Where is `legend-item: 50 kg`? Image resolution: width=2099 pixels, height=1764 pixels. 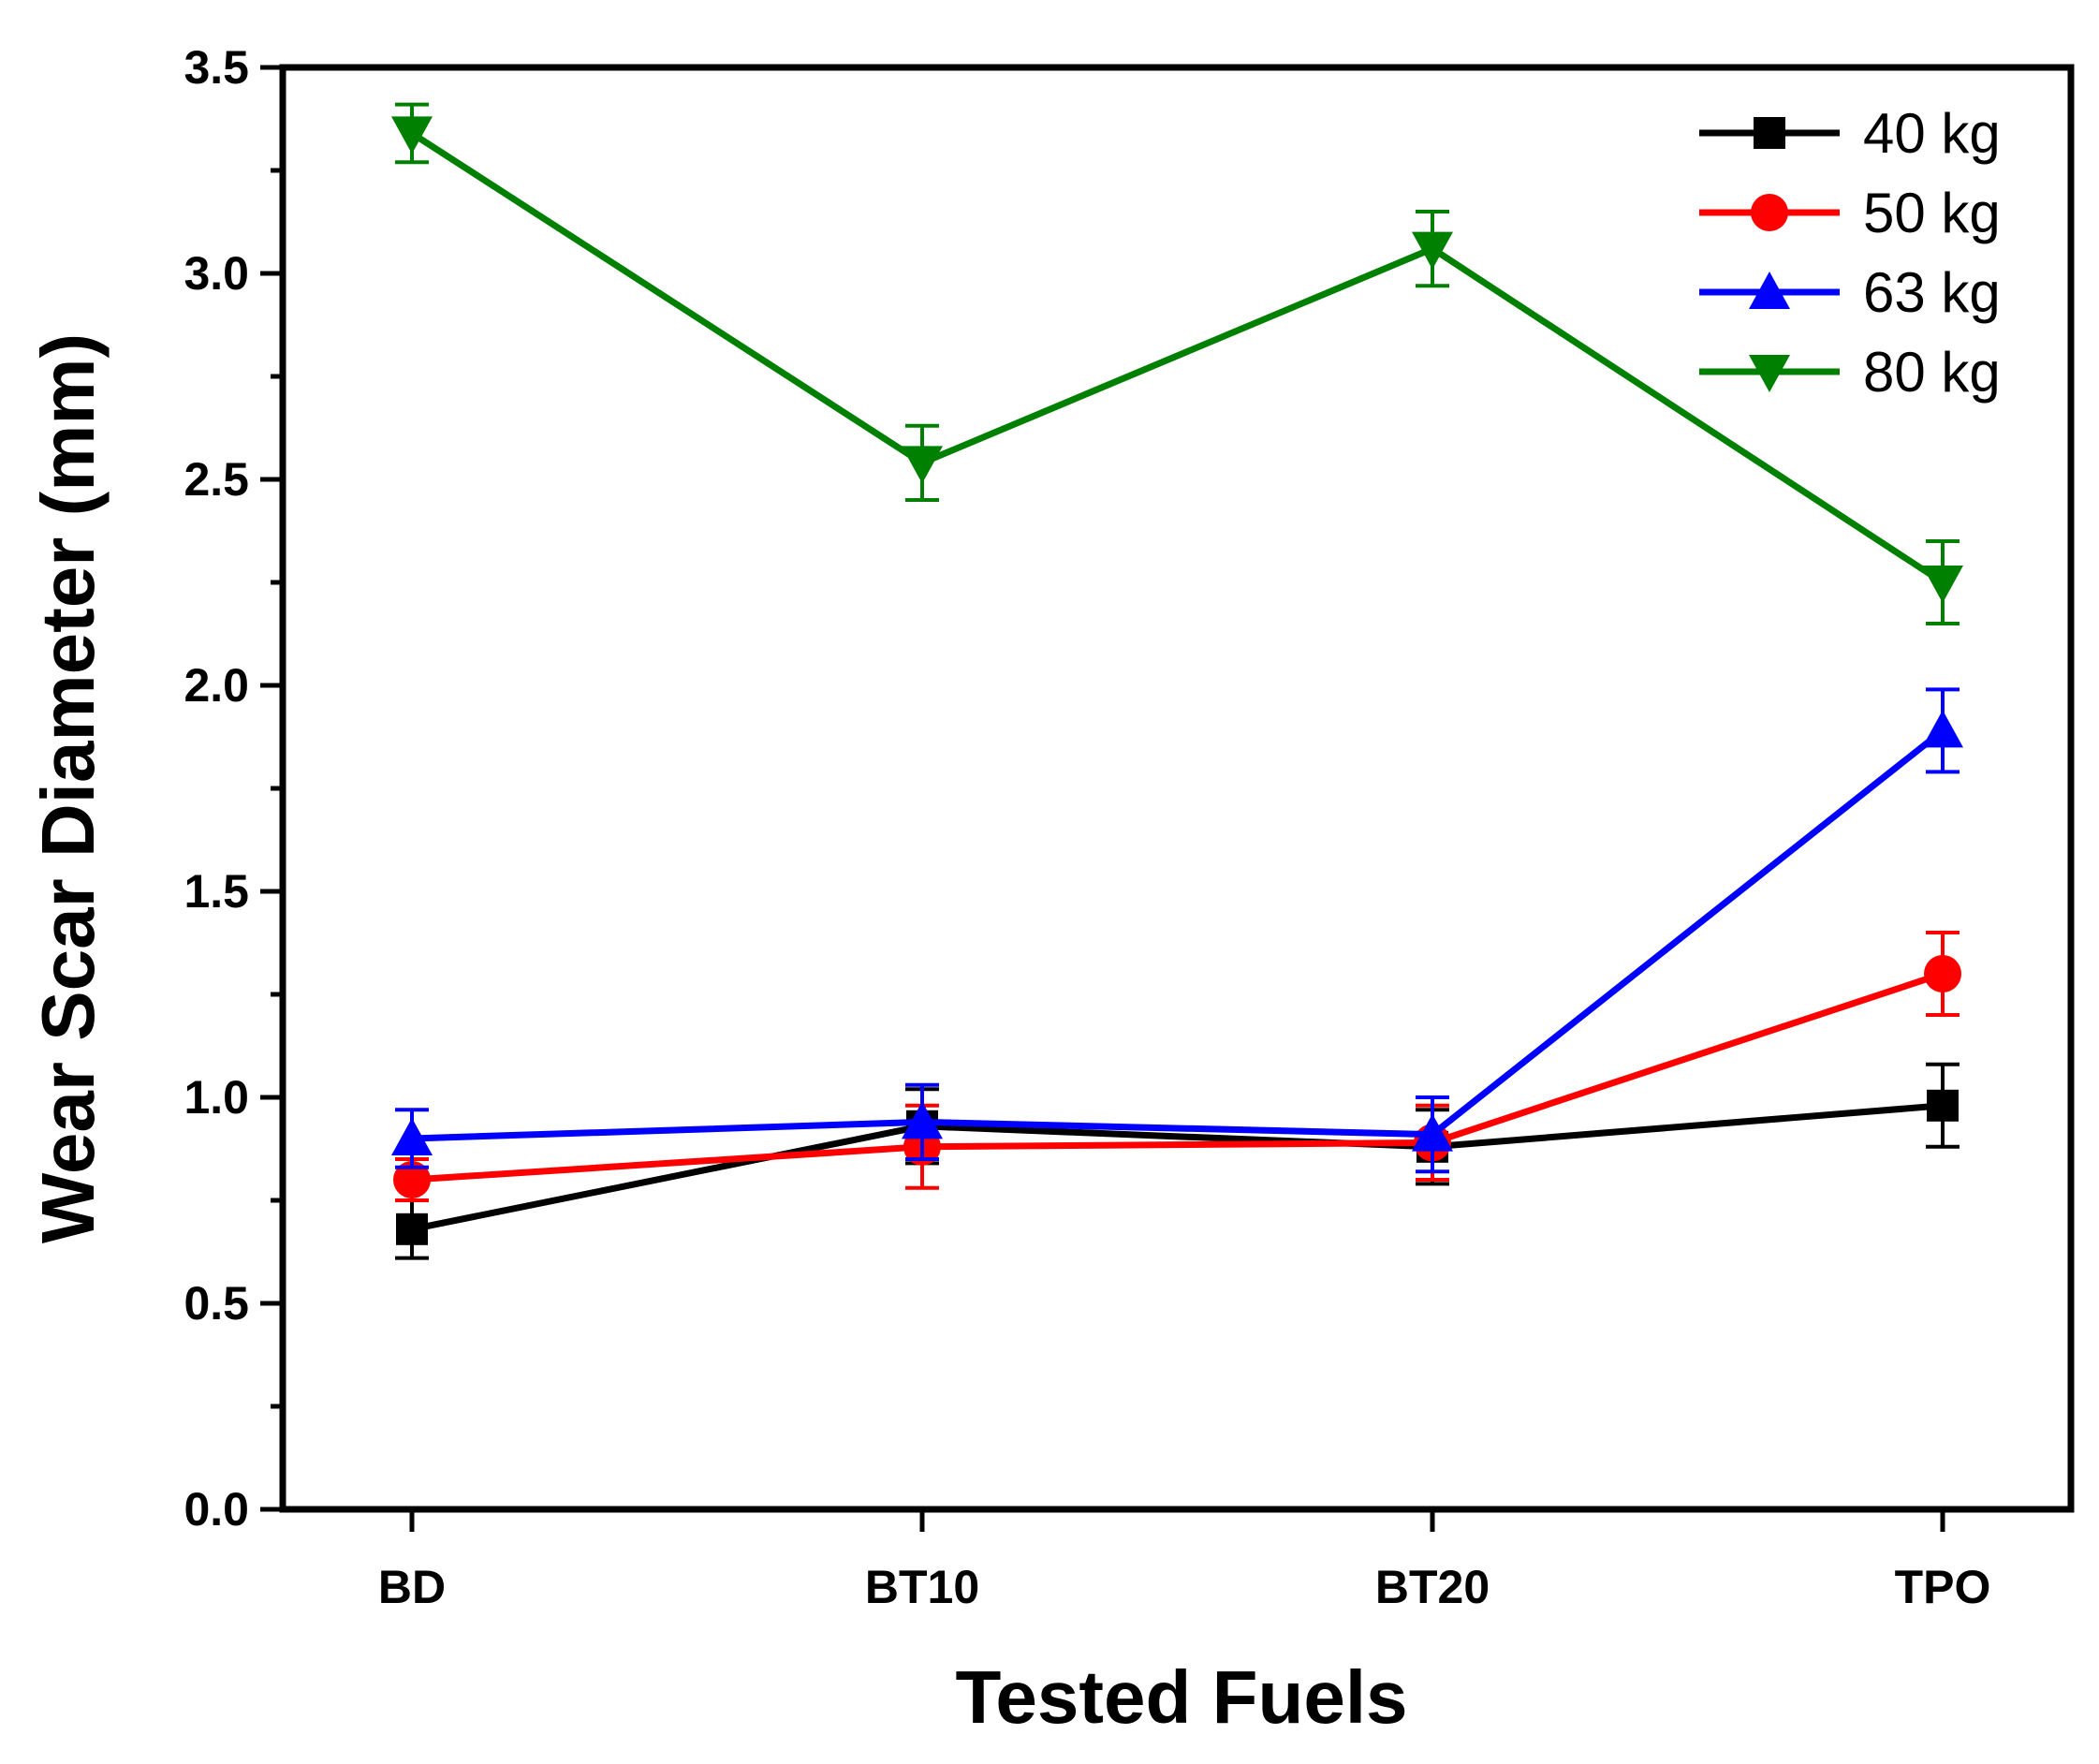 legend-item: 50 kg is located at coordinates (1850, 213).